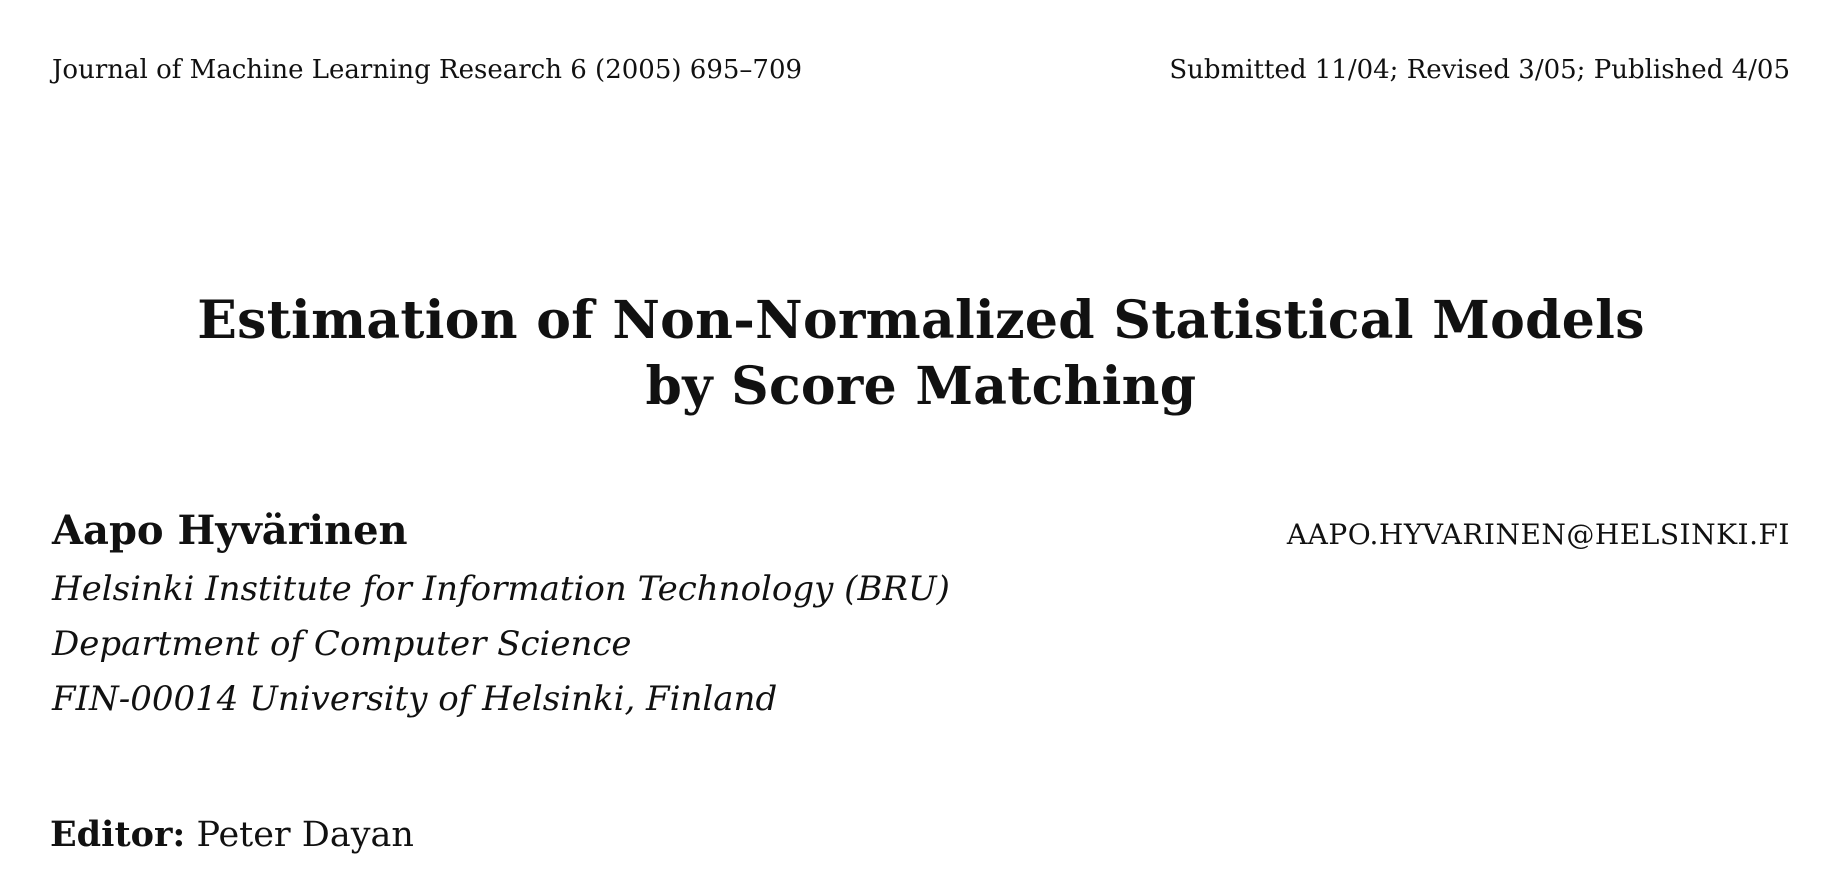 The width and height of the screenshot is (1842, 894). What do you see at coordinates (305, 835) in the screenshot?
I see `editor-name: Peter Dayan` at bounding box center [305, 835].